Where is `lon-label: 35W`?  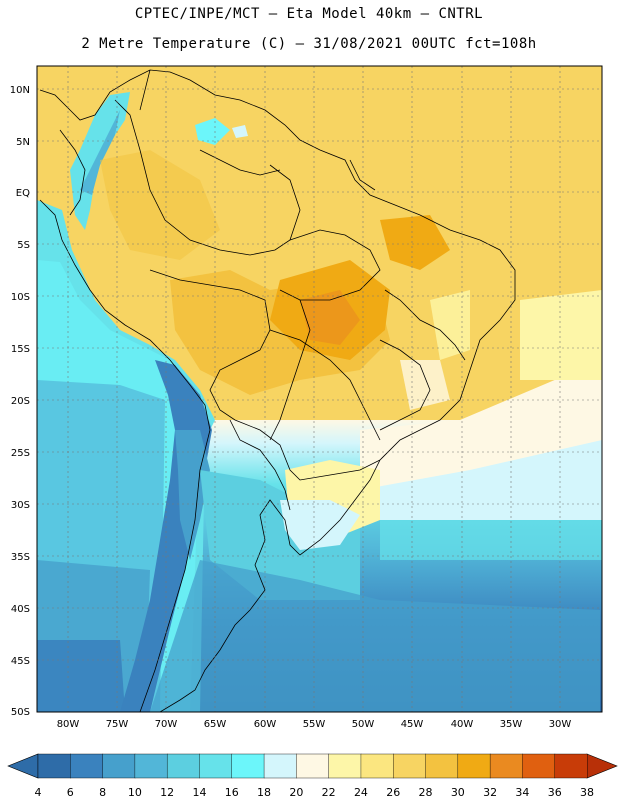 lon-label: 35W is located at coordinates (511, 724).